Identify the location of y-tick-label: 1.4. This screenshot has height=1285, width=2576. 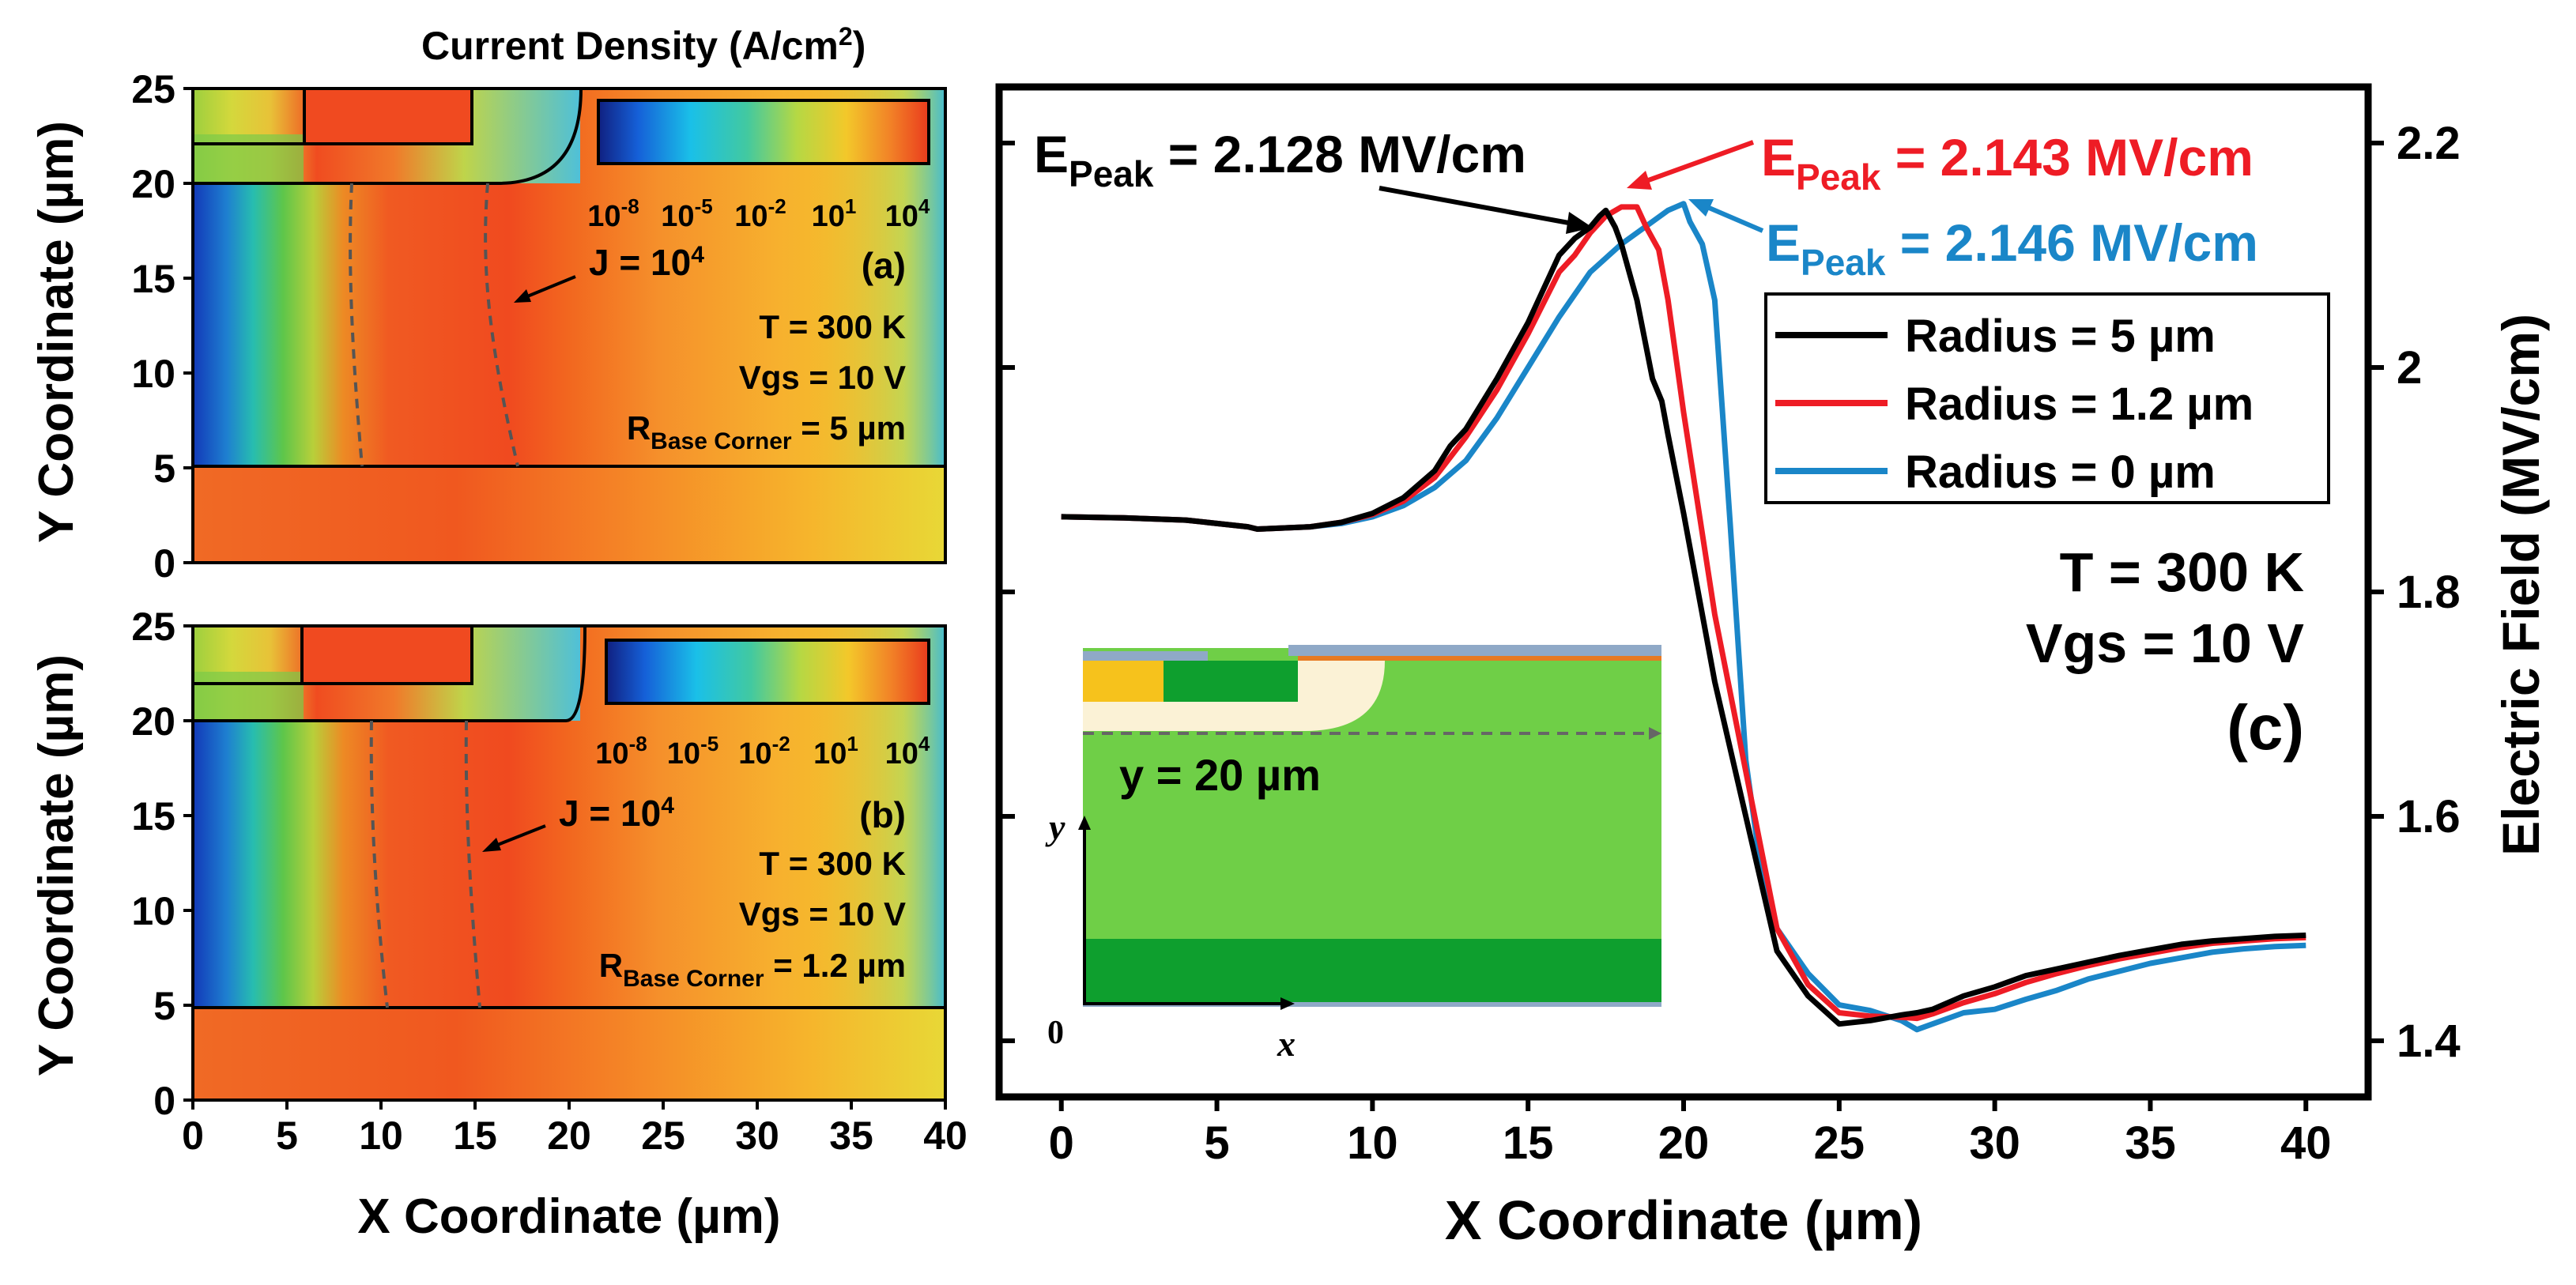
(2429, 1041).